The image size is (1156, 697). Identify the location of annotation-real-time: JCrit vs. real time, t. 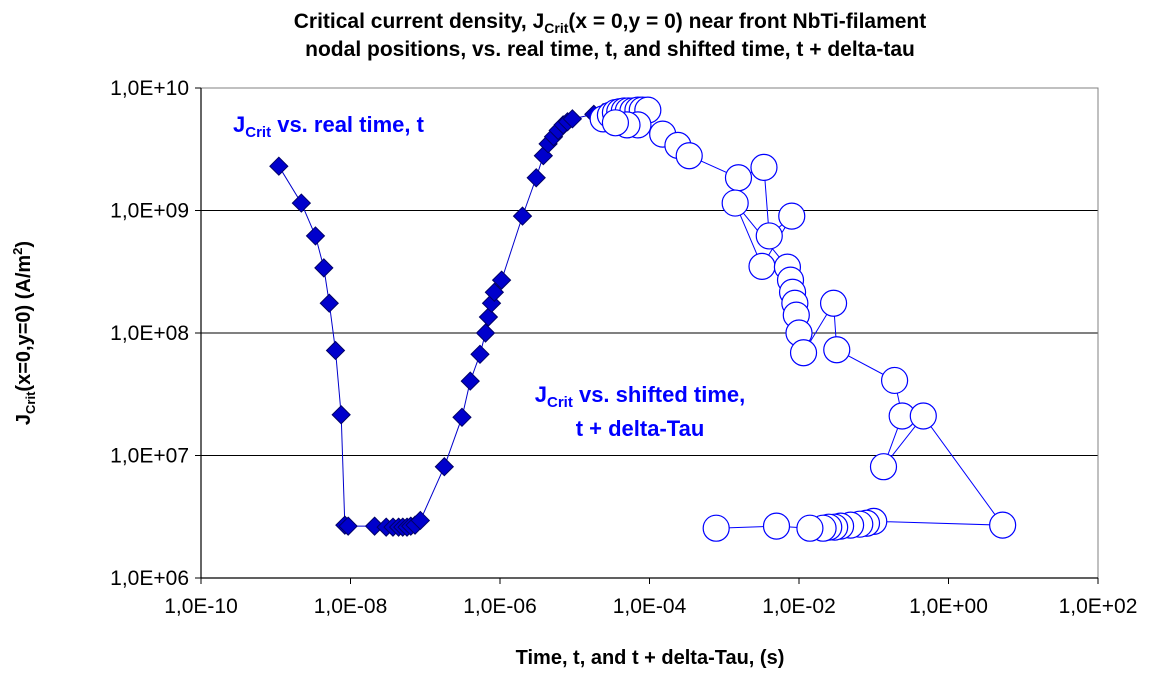
(329, 126).